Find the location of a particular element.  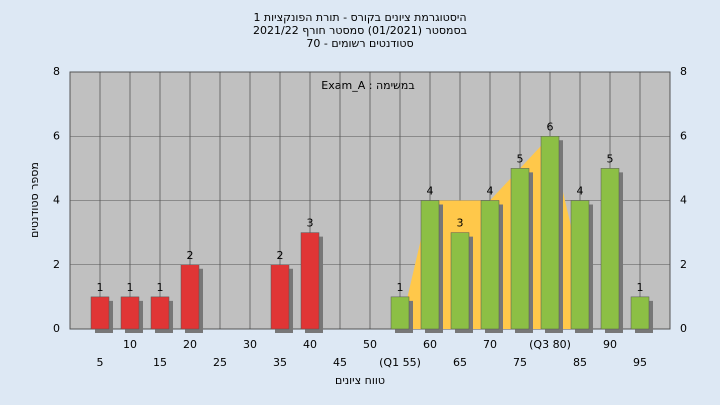

x-tick-label: 5 is located at coordinates (100, 362).